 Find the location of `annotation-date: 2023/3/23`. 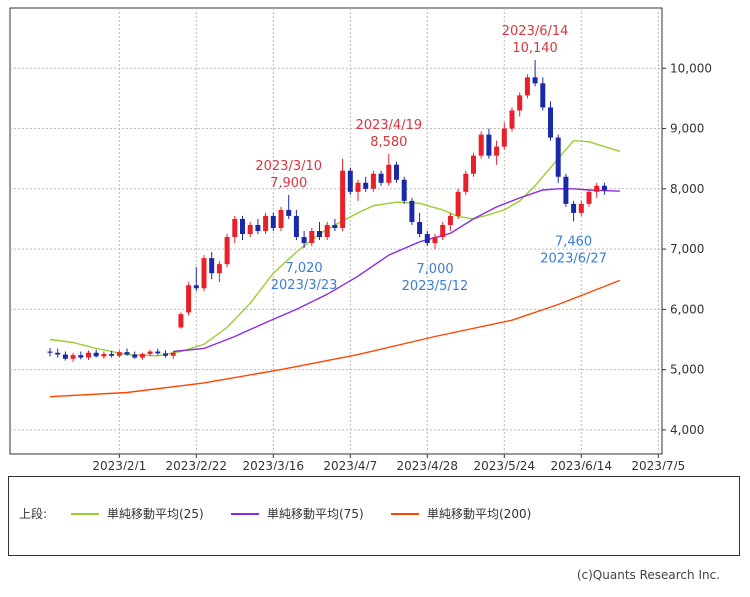

annotation-date: 2023/3/23 is located at coordinates (304, 285).